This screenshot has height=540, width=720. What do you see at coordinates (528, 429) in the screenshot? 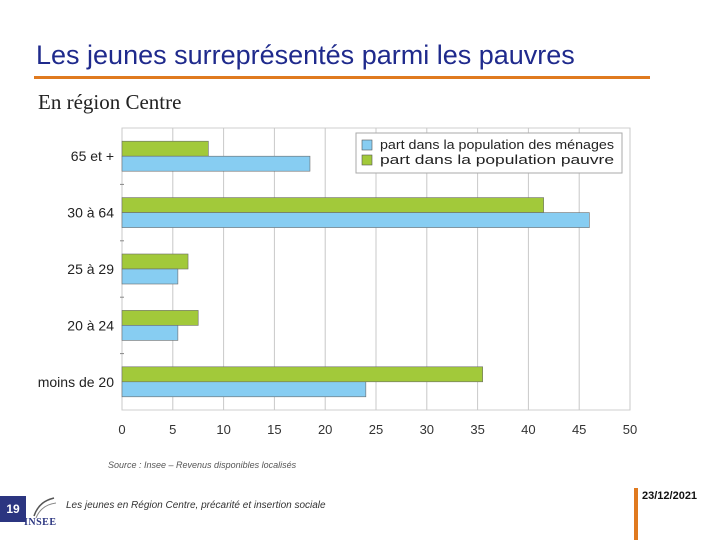
I see `x-tick-label: 40` at bounding box center [528, 429].